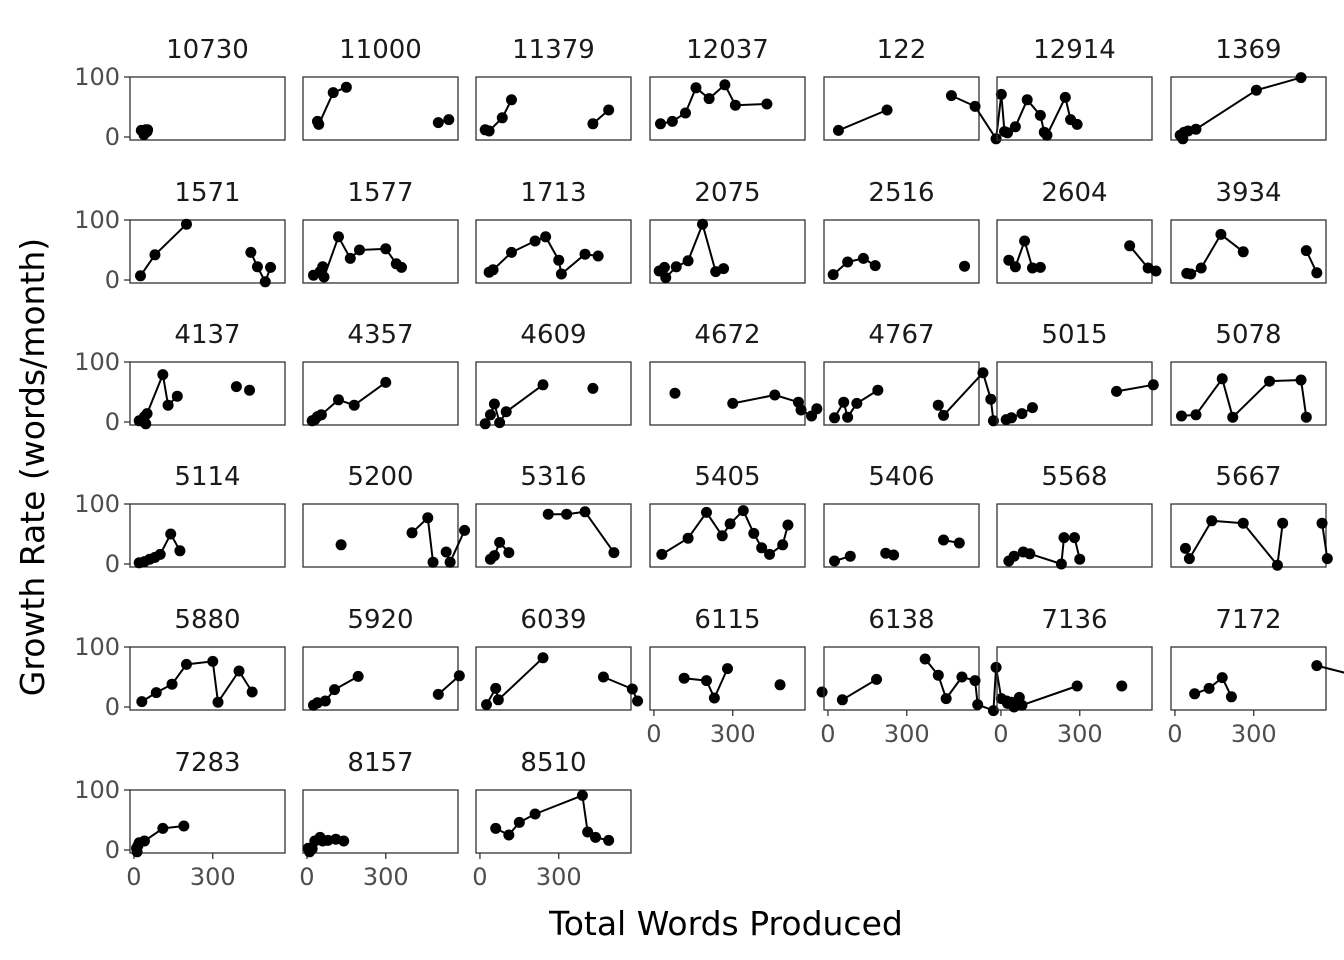 This screenshot has height=960, width=1344. What do you see at coordinates (97, 790) in the screenshot?
I see `y-tick-label: 100` at bounding box center [97, 790].